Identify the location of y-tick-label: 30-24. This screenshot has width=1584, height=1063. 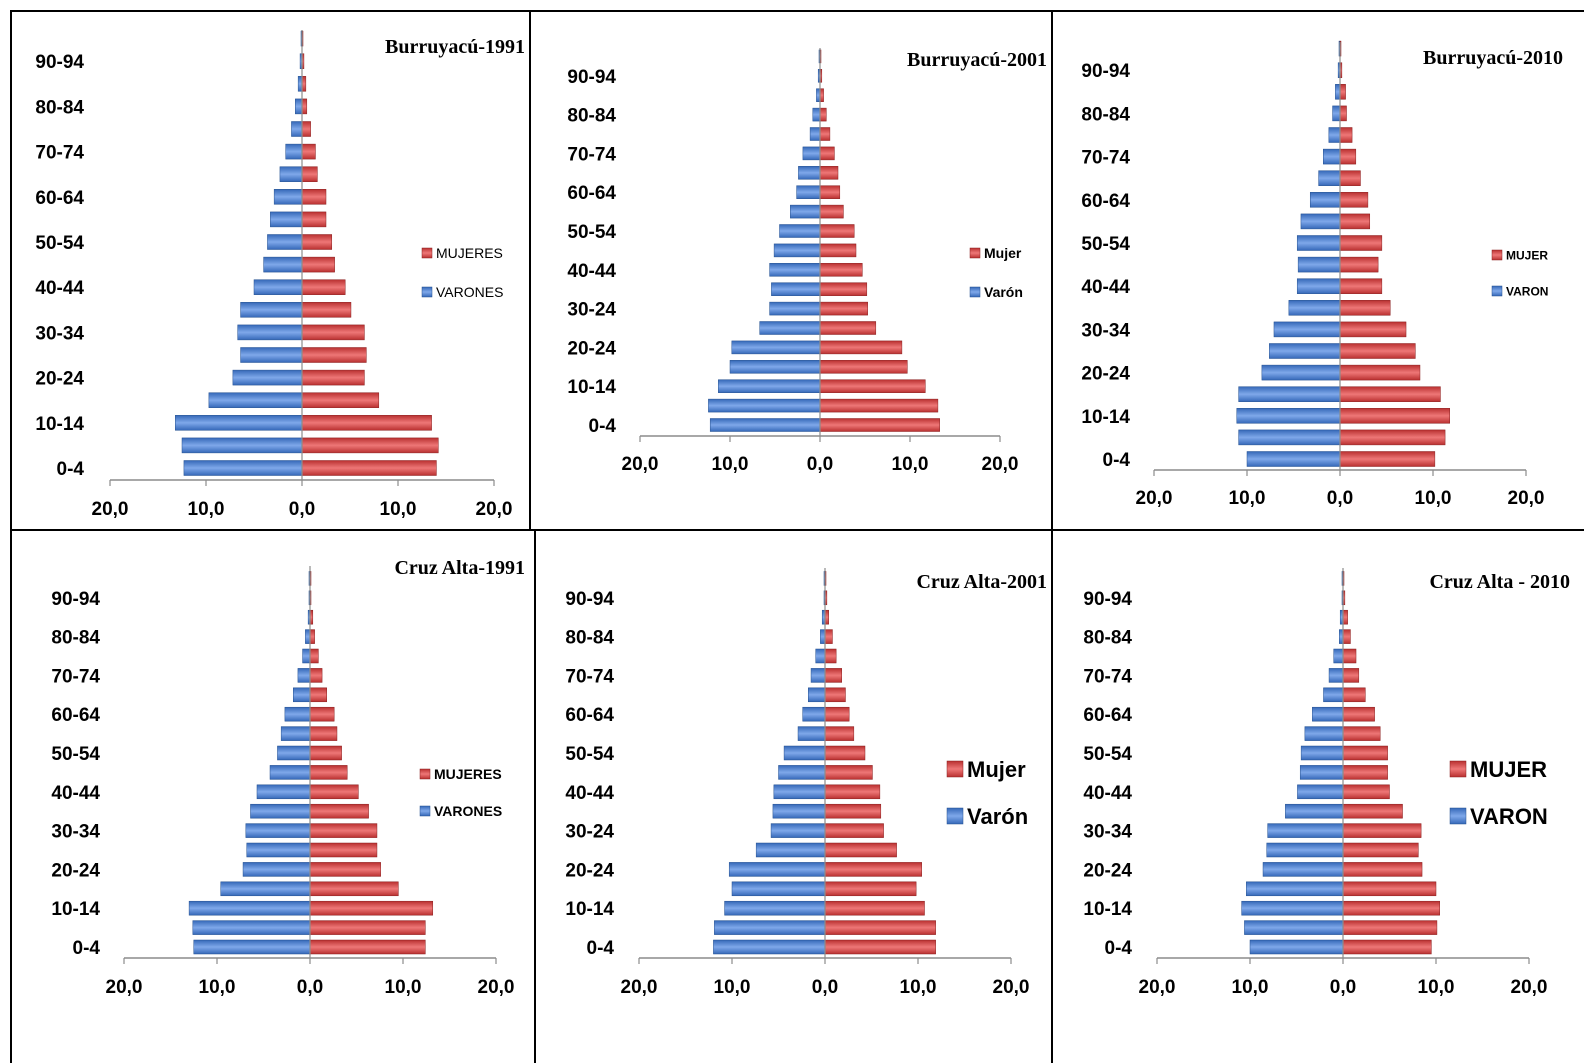
(589, 832).